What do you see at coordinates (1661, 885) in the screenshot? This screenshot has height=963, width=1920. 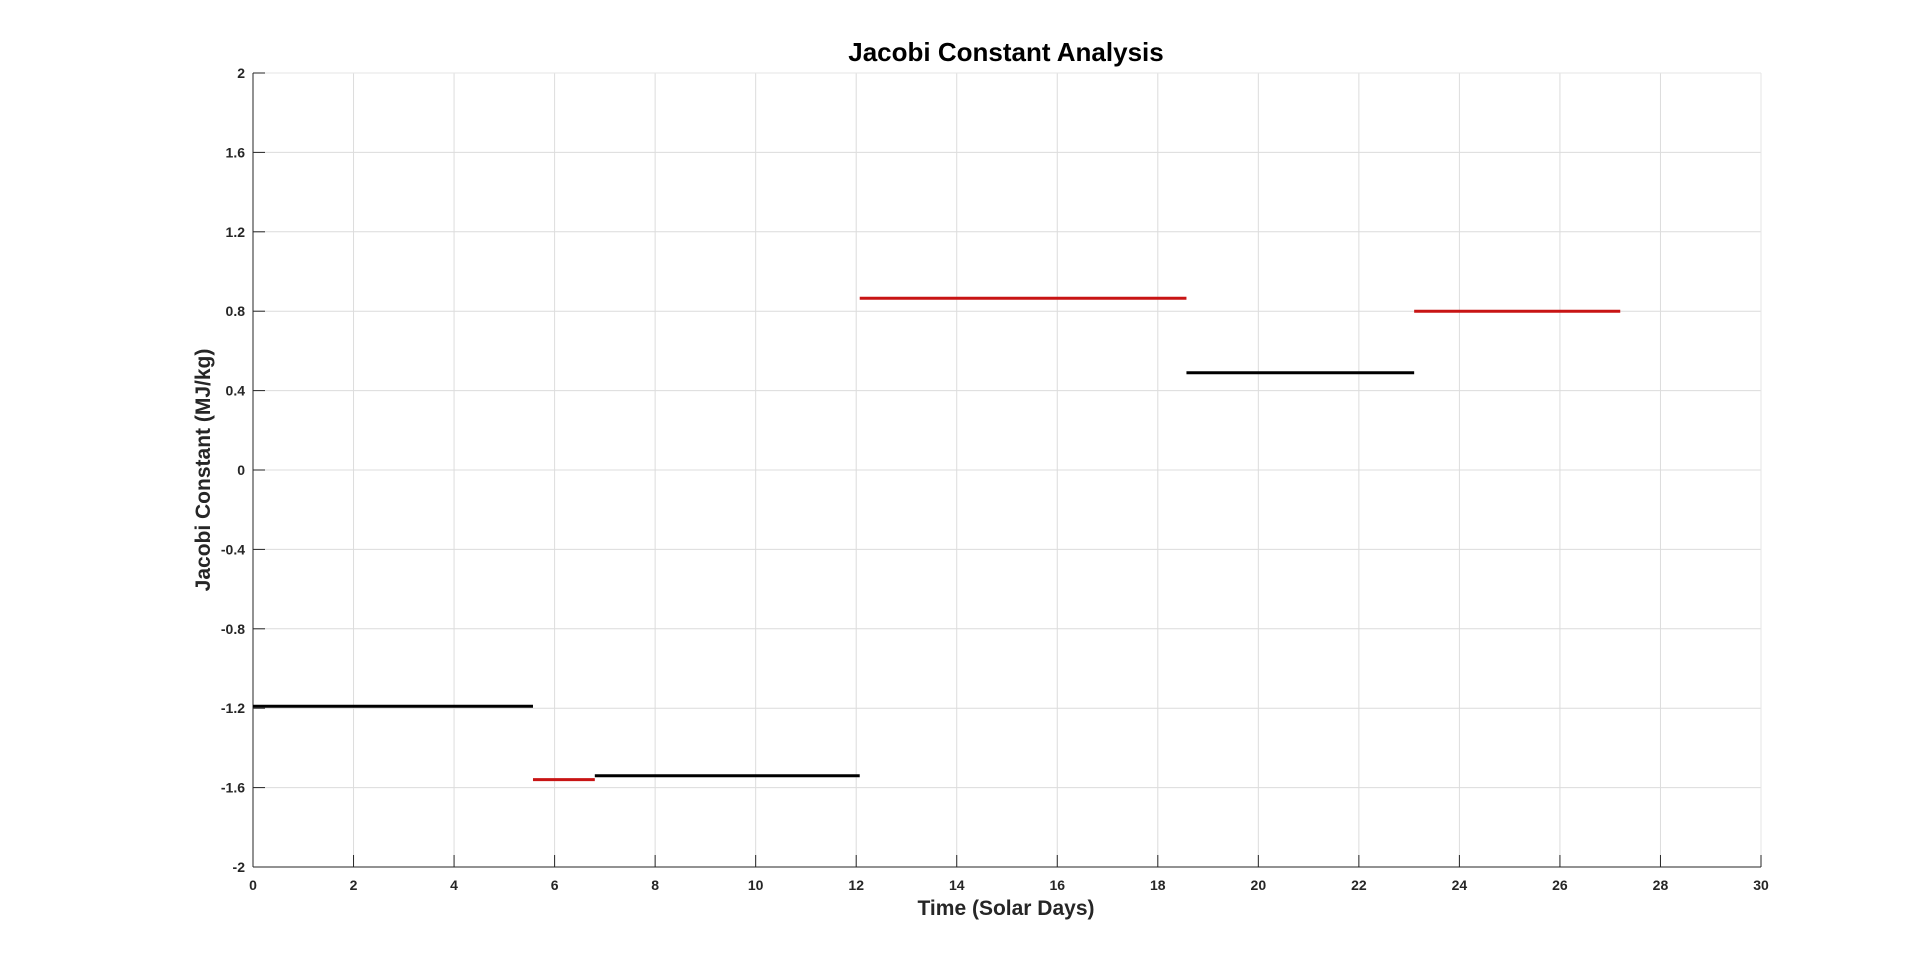 I see `x-tick-label: 28` at bounding box center [1661, 885].